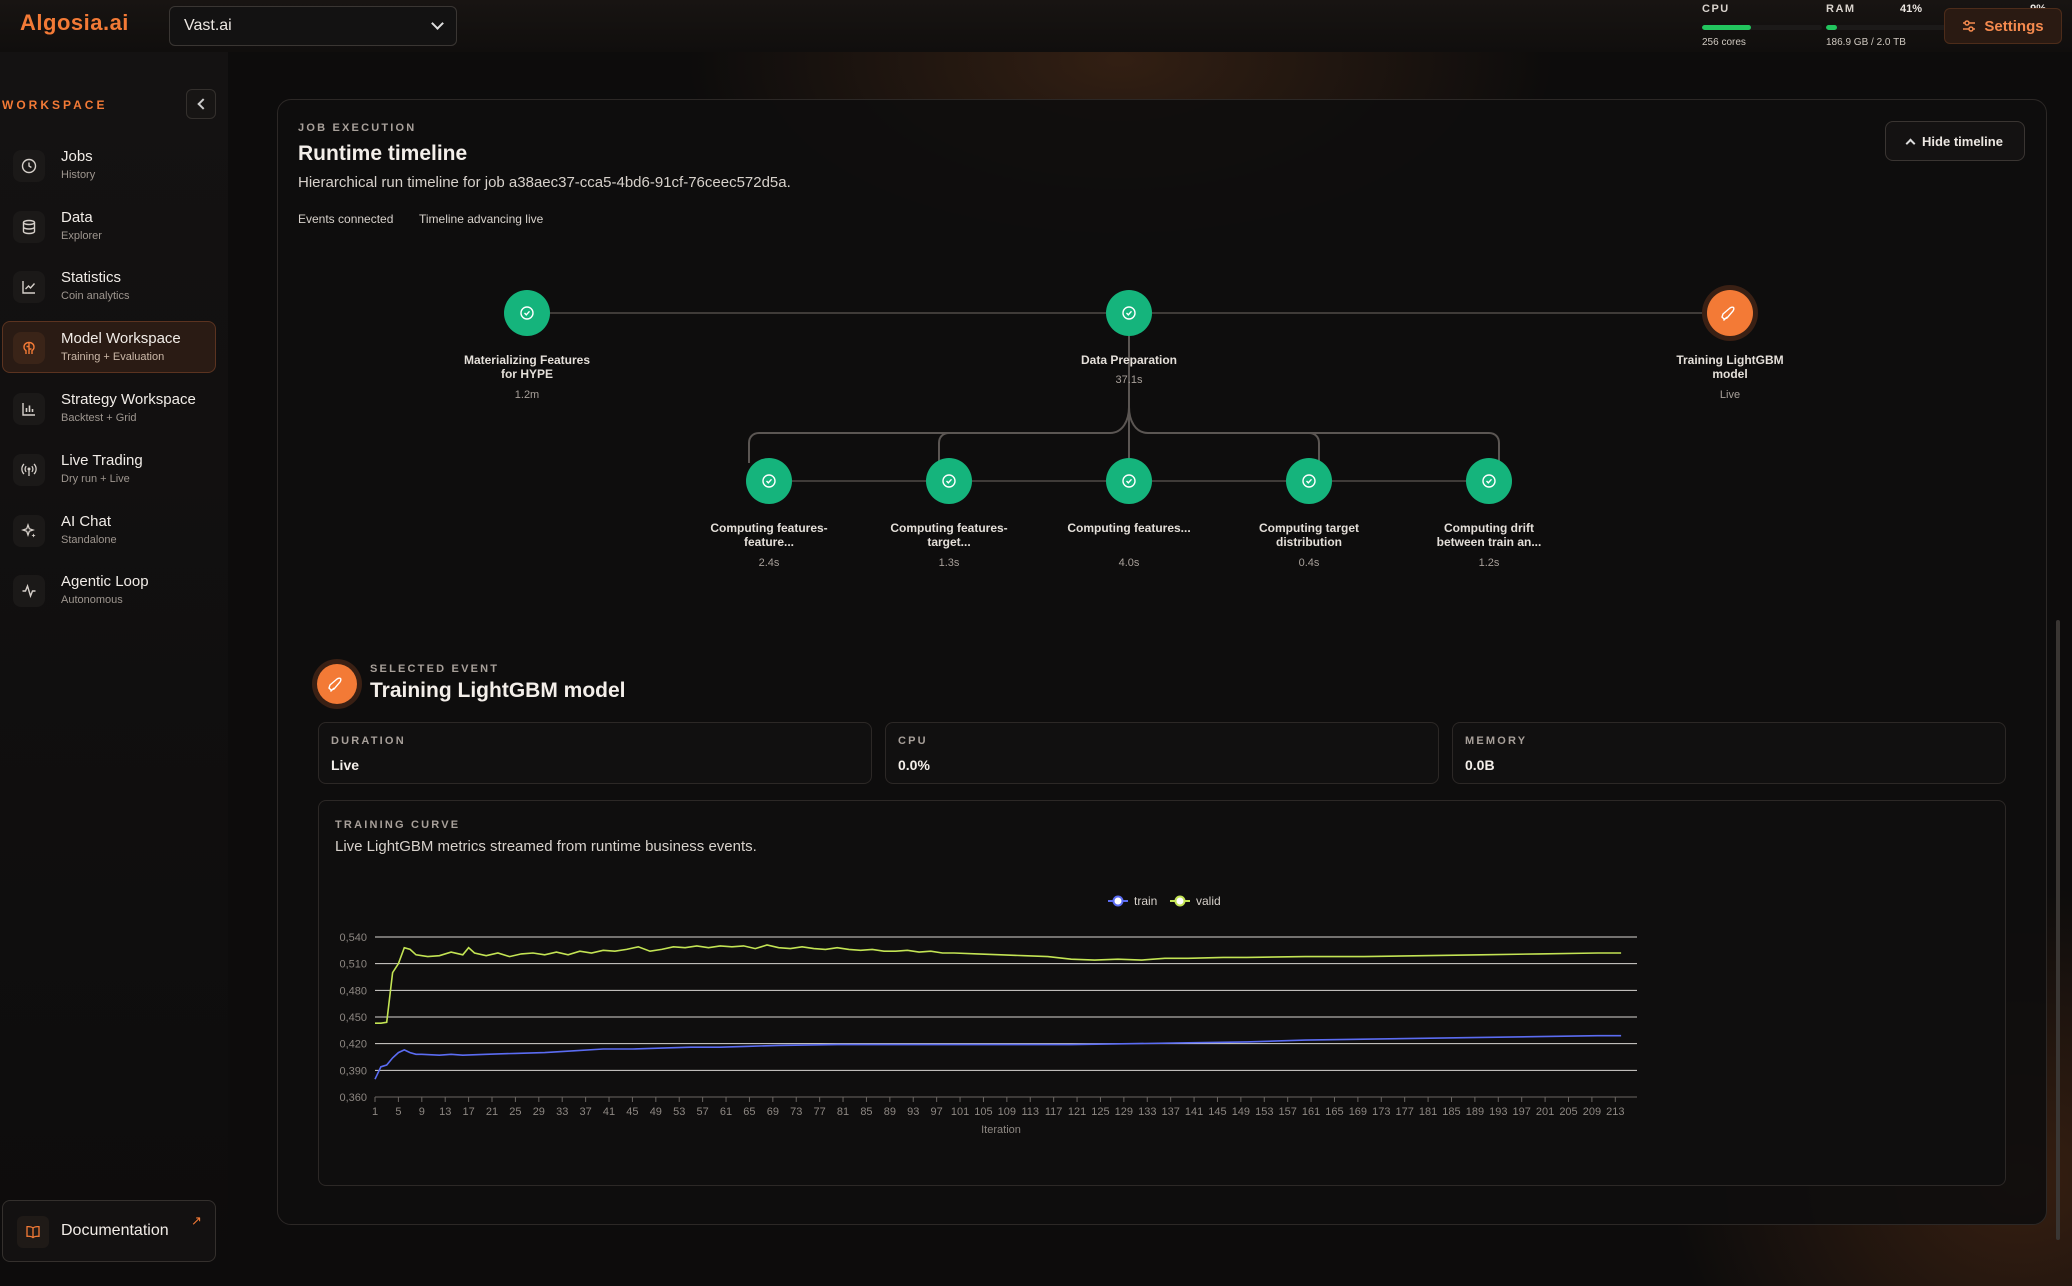  Describe the element at coordinates (109, 1231) in the screenshot. I see `documentation-link: Documentation ↗` at that location.